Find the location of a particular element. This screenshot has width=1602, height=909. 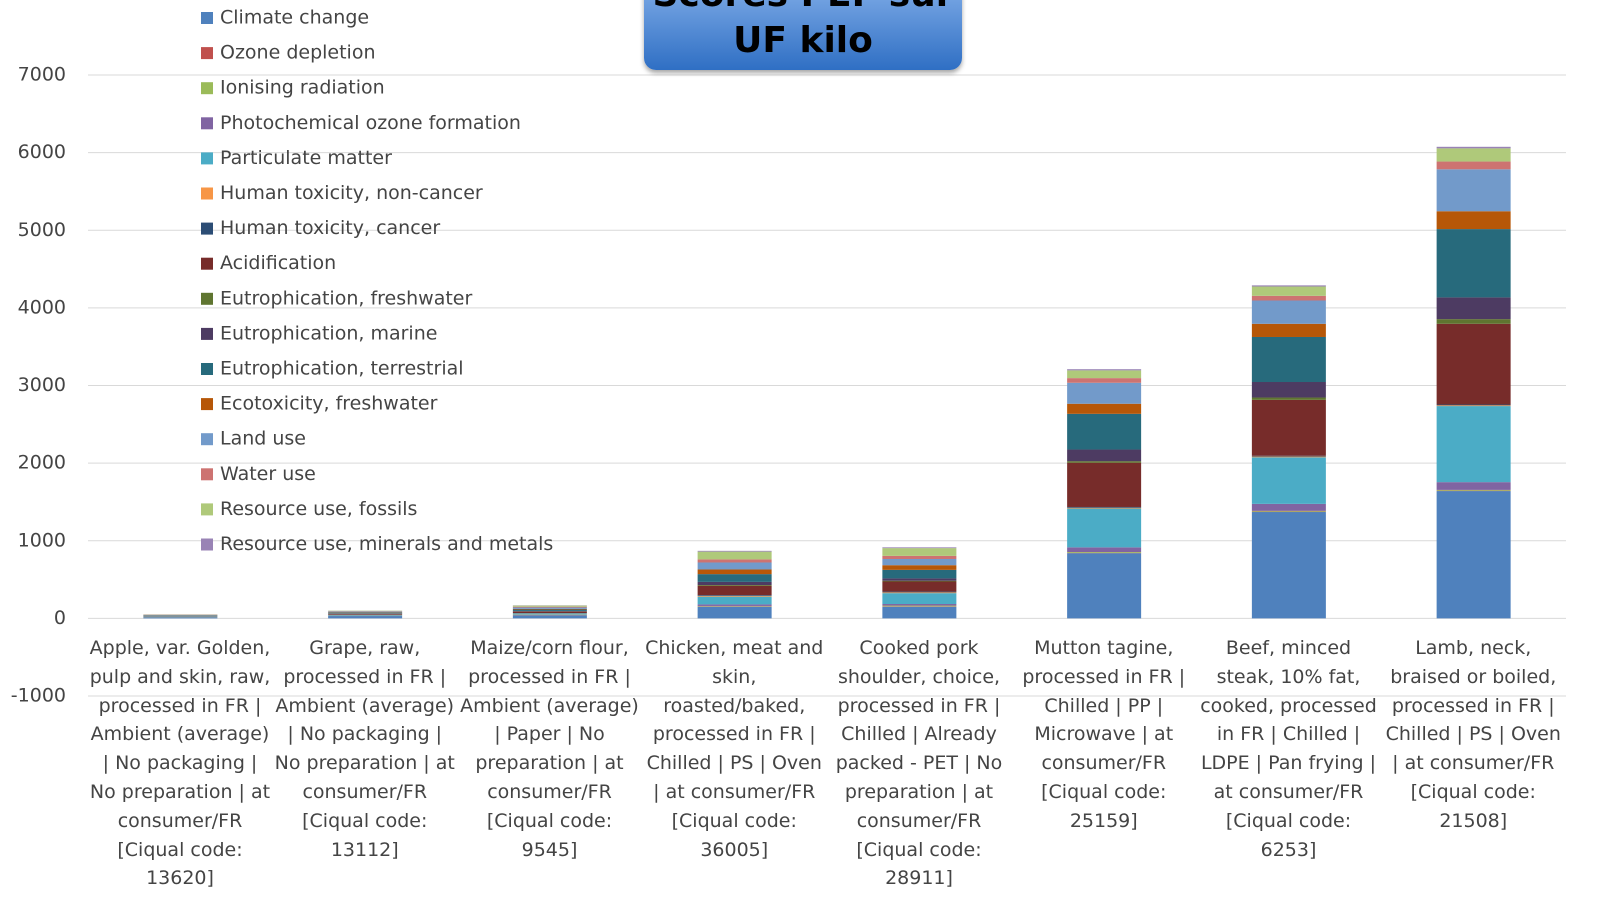

chart-title: Scores PEF sur UF kilo is located at coordinates (803, 35).